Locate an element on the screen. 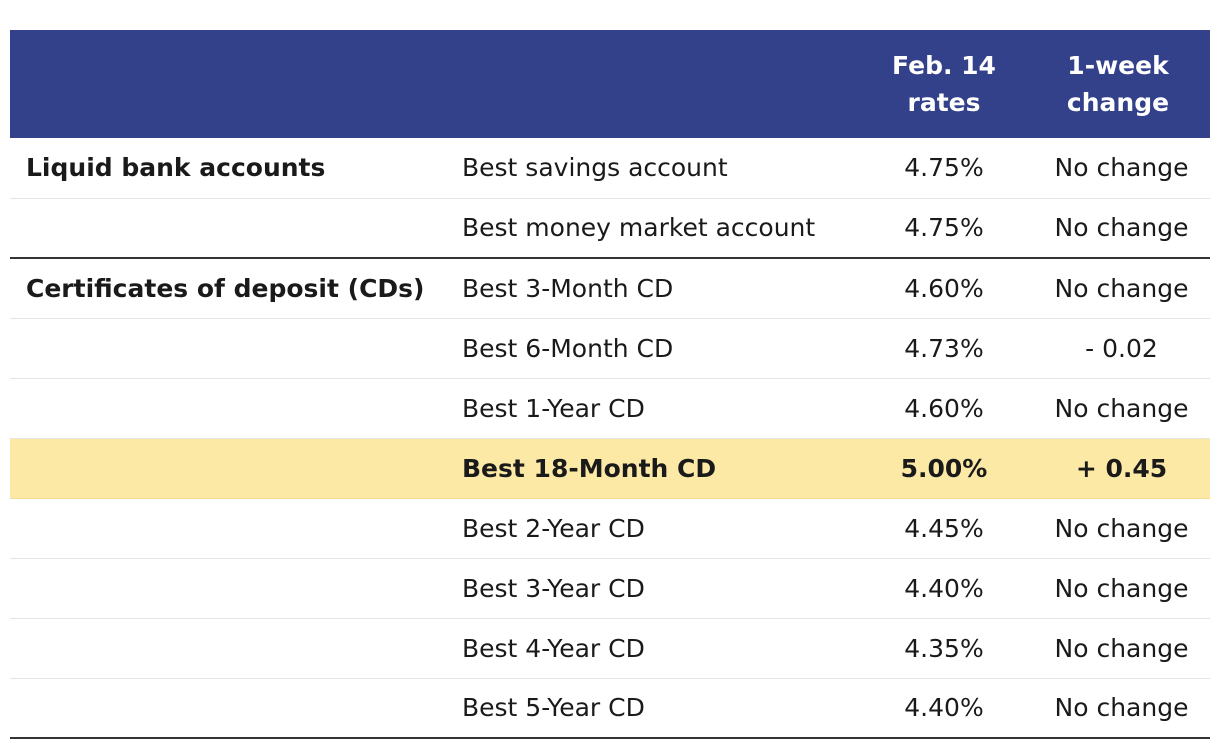  header-product is located at coordinates (656, 84).